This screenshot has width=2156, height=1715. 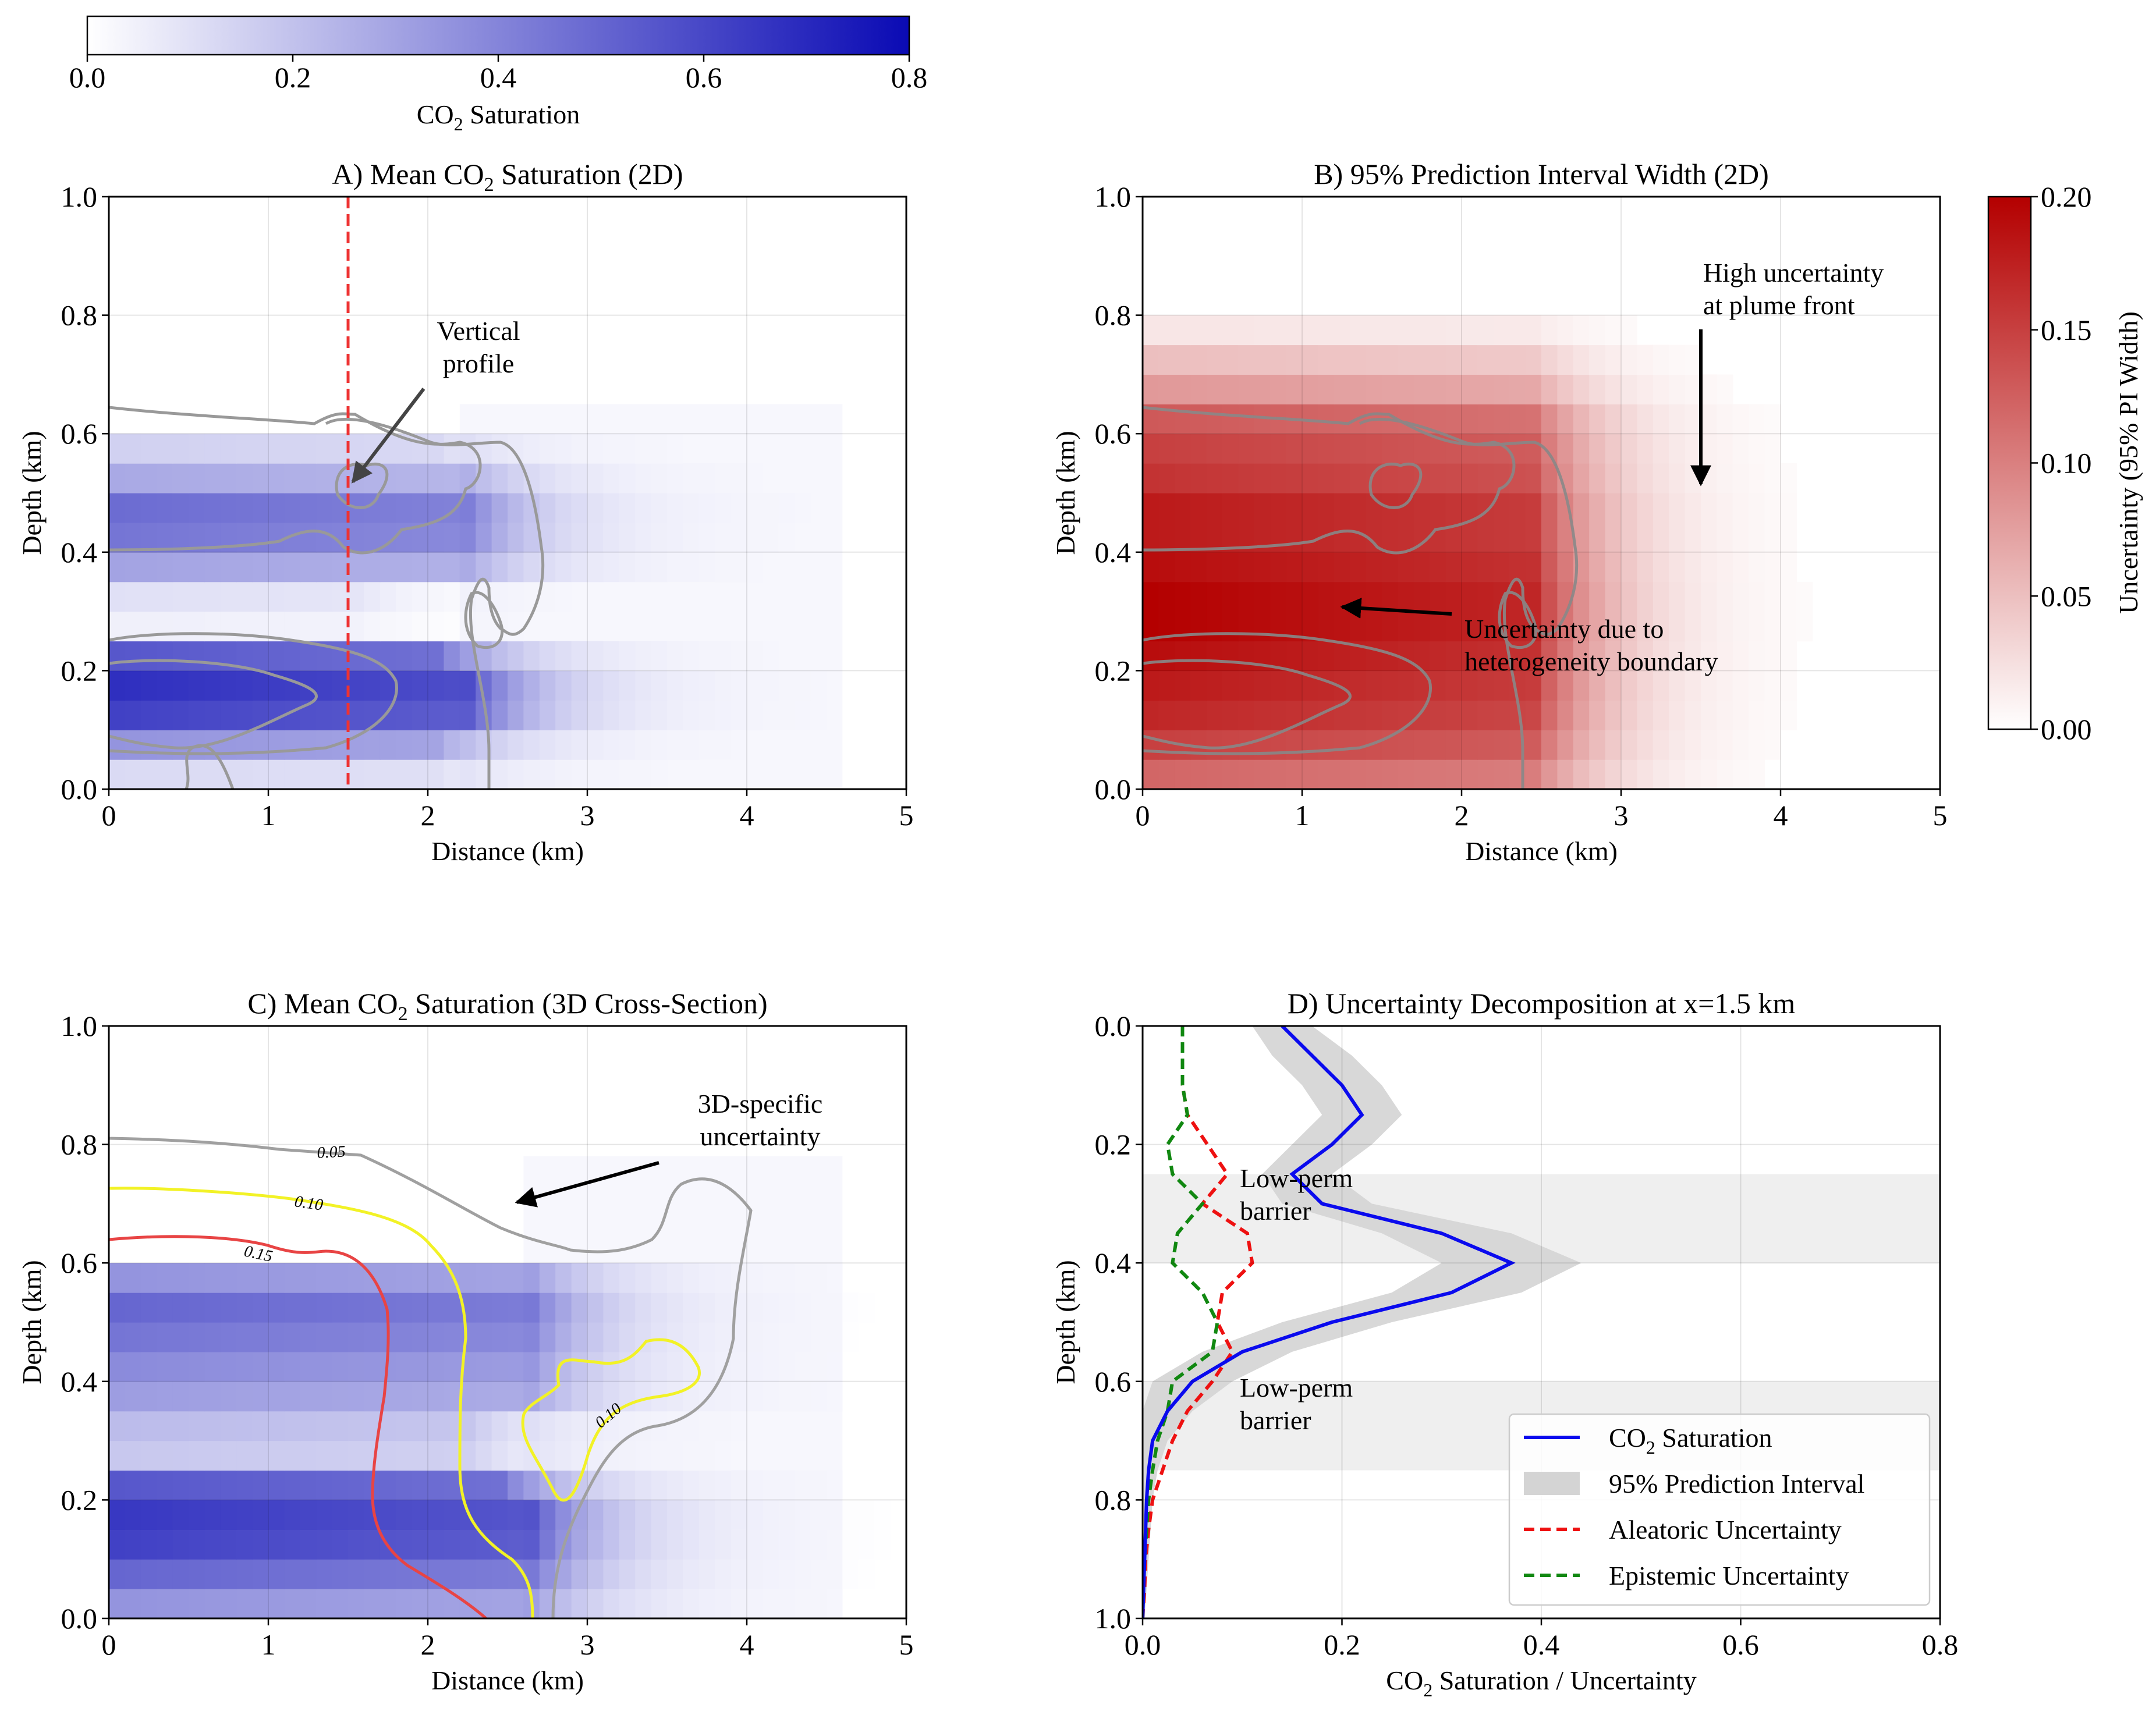 I want to click on heterogeneity-arrow, so click(x=1396, y=608).